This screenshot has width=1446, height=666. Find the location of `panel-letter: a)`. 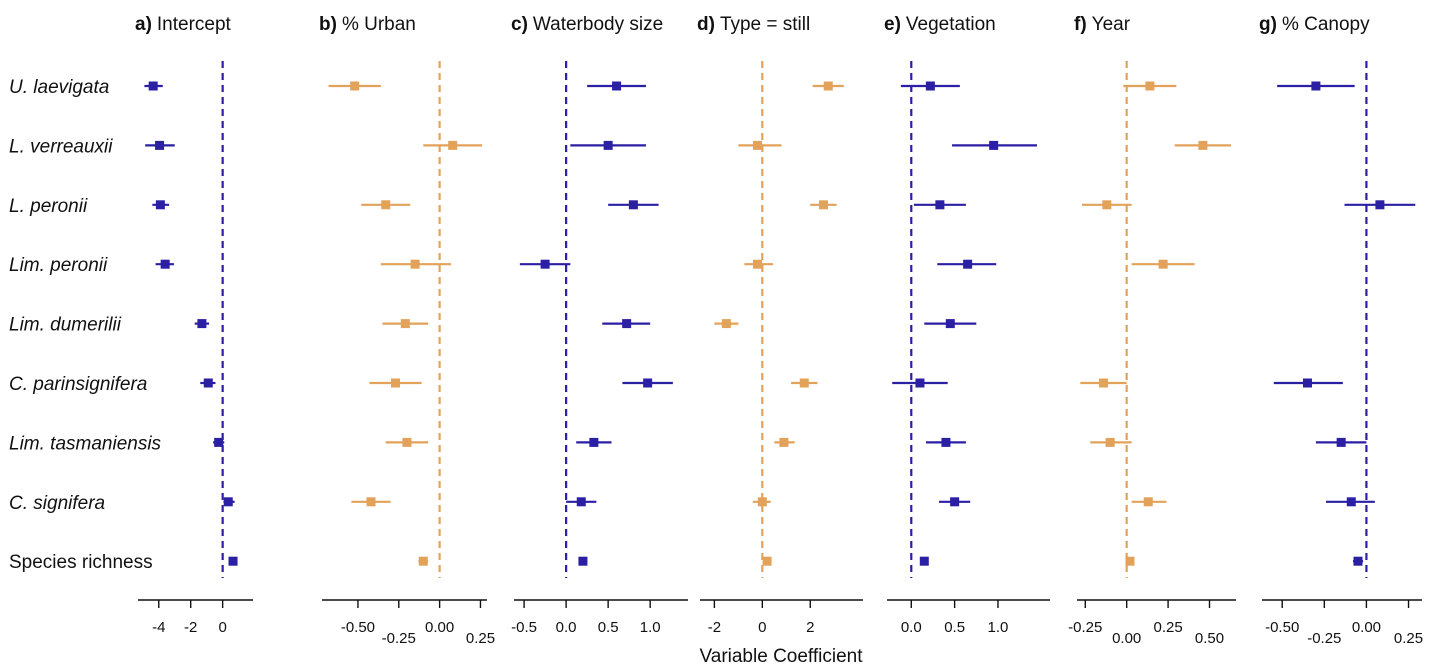

panel-letter: a) is located at coordinates (143, 24).